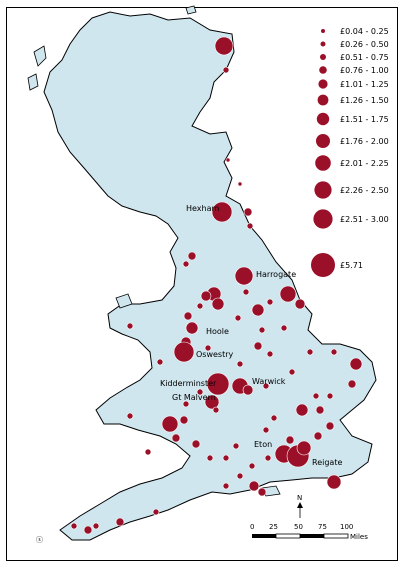 The image size is (405, 568). What do you see at coordinates (273, 527) in the screenshot?
I see `scale-tick-label: 25` at bounding box center [273, 527].